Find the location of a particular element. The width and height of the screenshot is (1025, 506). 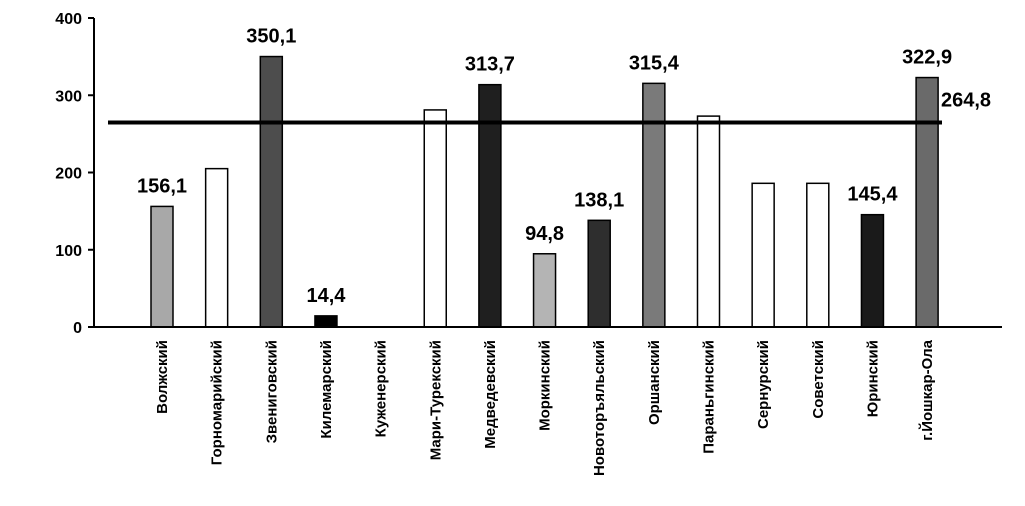

category-label: Килемарский is located at coordinates (326, 389).